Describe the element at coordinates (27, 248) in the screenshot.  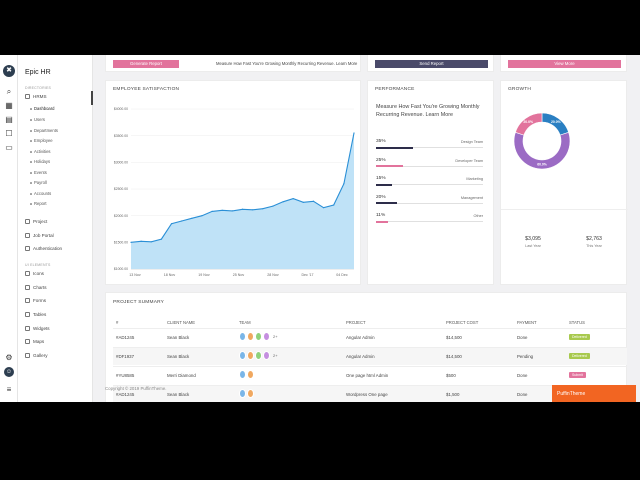
I see `lock-icon` at that location.